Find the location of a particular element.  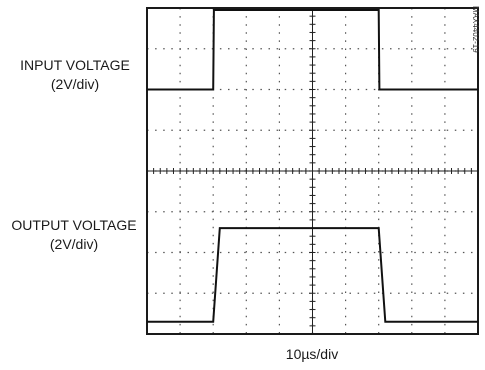

input-voltage-scale: (2V/div) is located at coordinates (75, 84).